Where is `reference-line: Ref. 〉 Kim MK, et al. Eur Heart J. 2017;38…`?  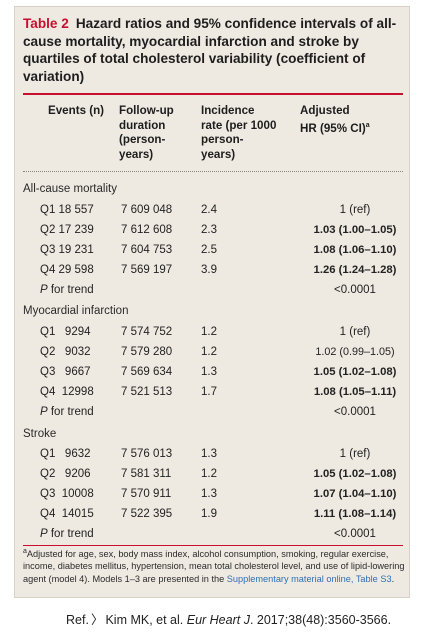
reference-line: Ref. 〉 Kim MK, et al. Eur Heart J. 2017;38… is located at coordinates (228, 618).